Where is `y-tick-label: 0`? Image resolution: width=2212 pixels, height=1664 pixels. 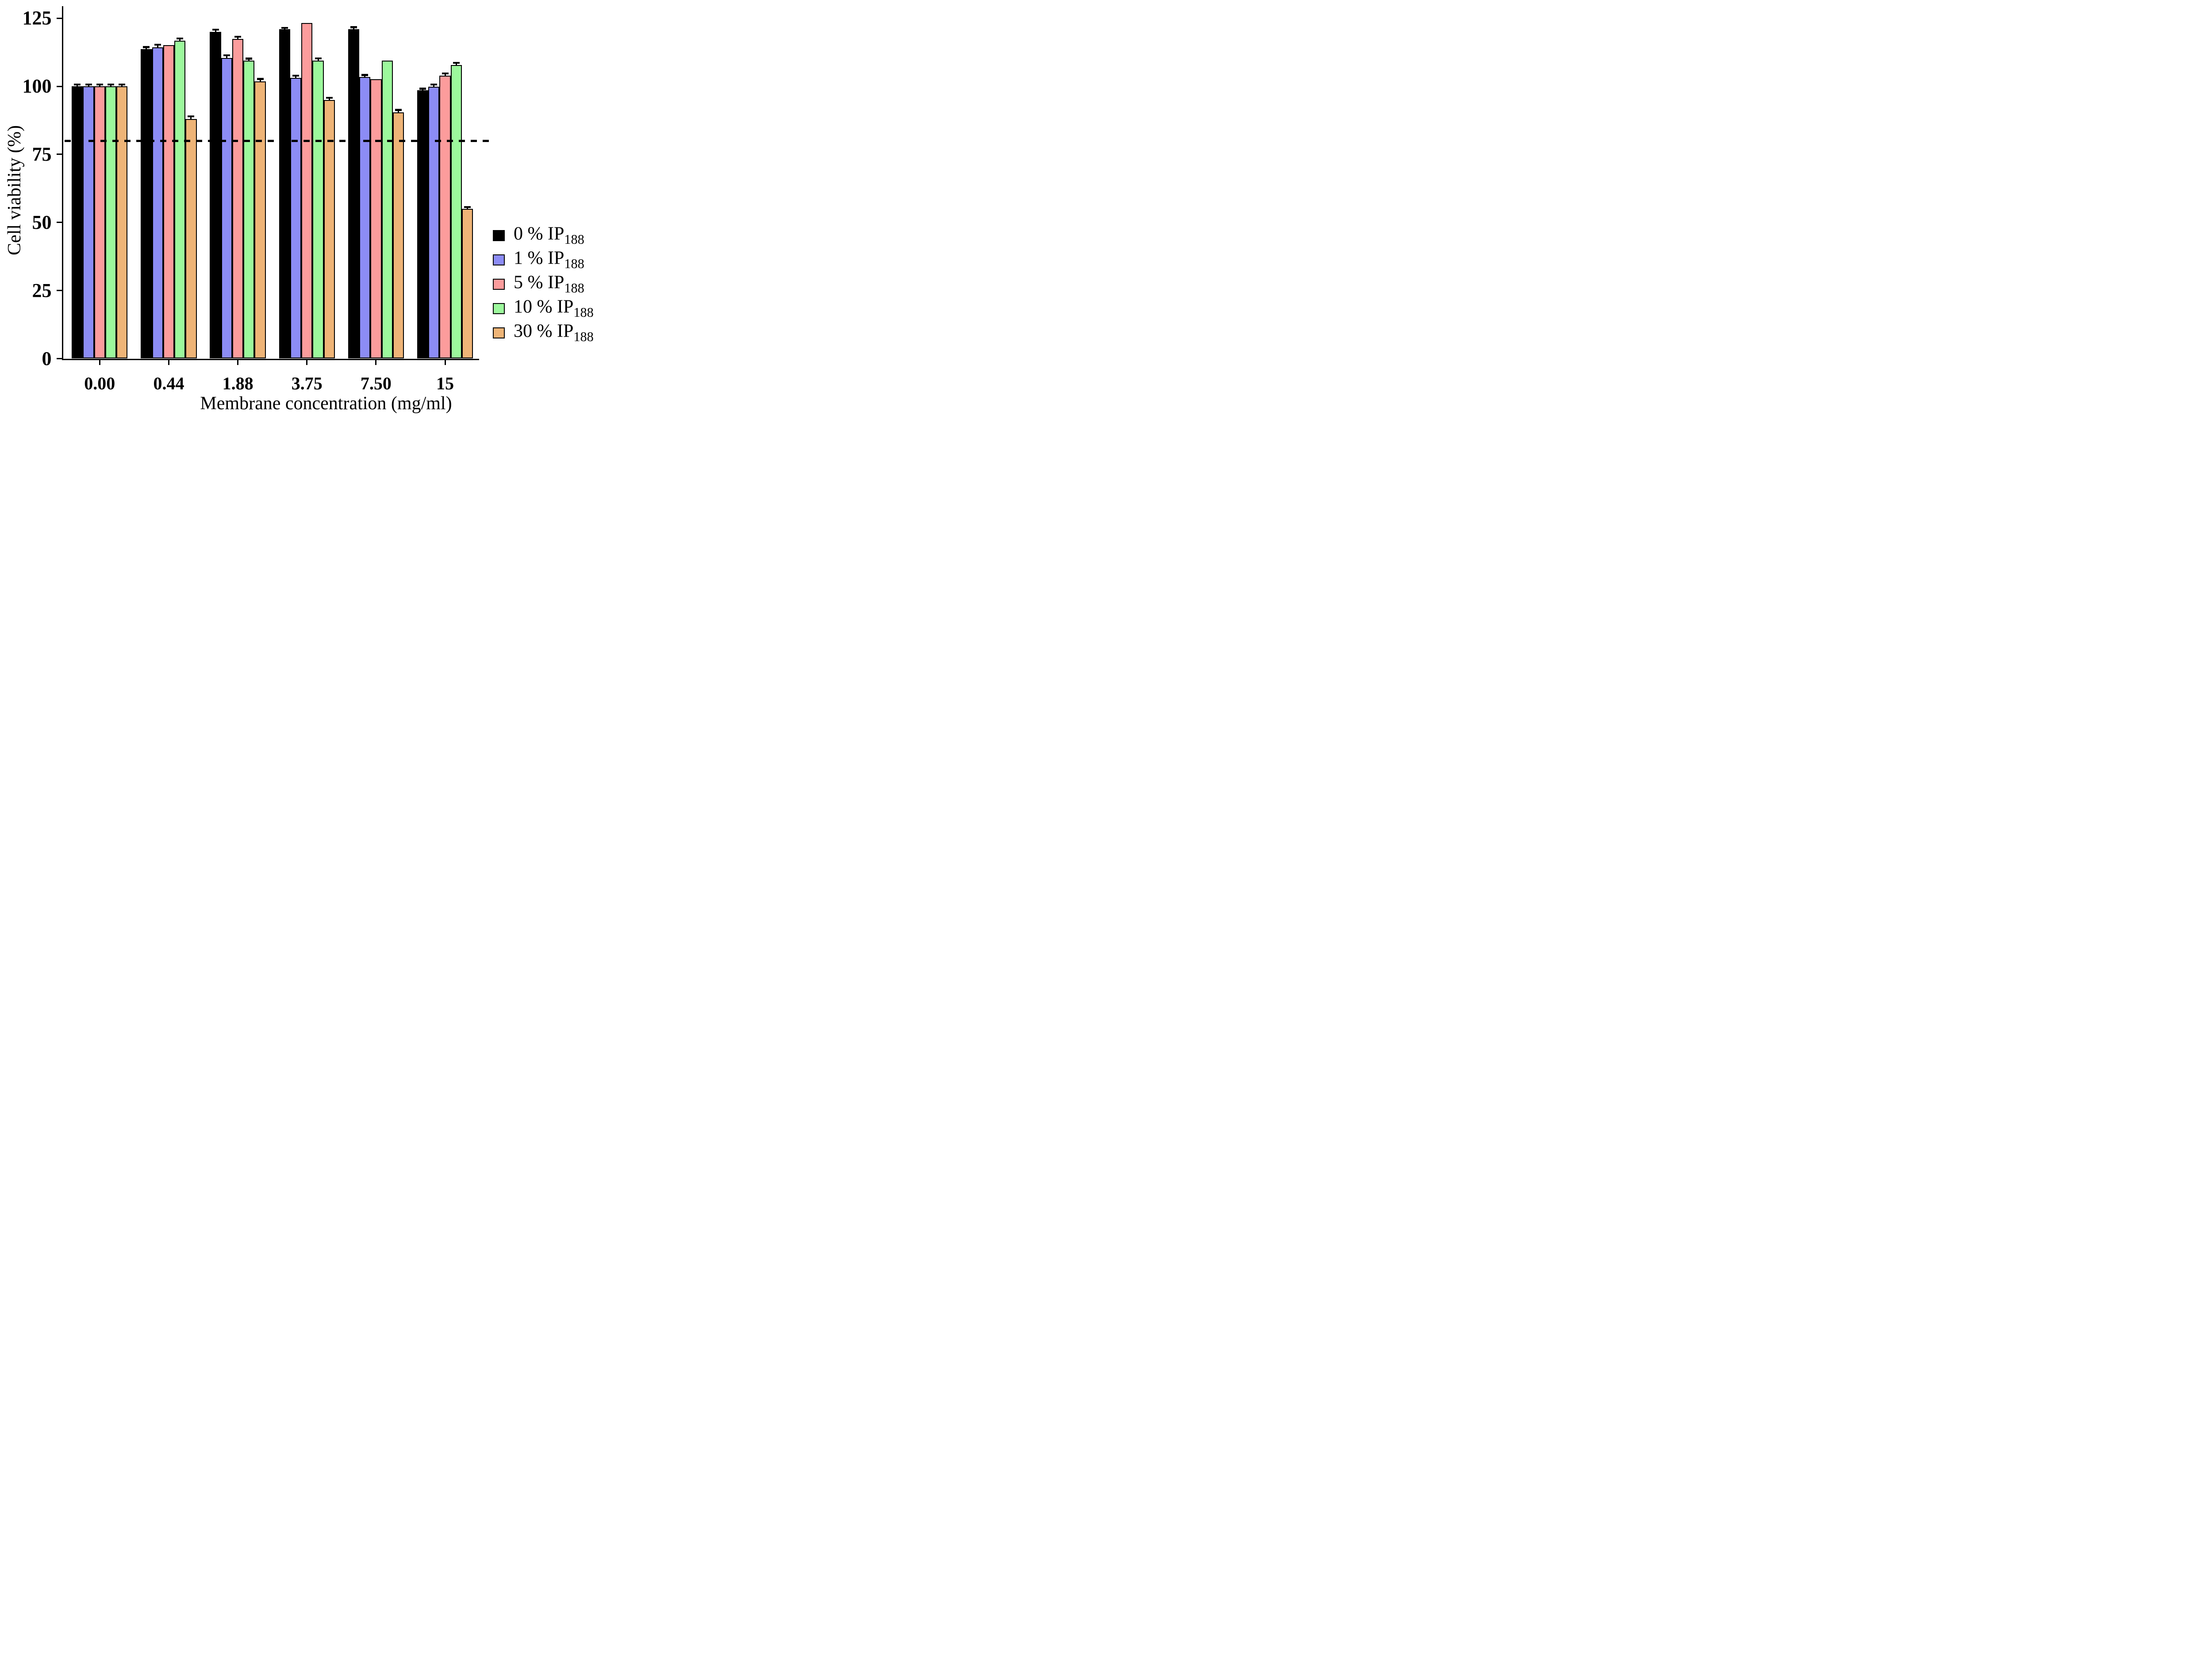 y-tick-label: 0 is located at coordinates (47, 358).